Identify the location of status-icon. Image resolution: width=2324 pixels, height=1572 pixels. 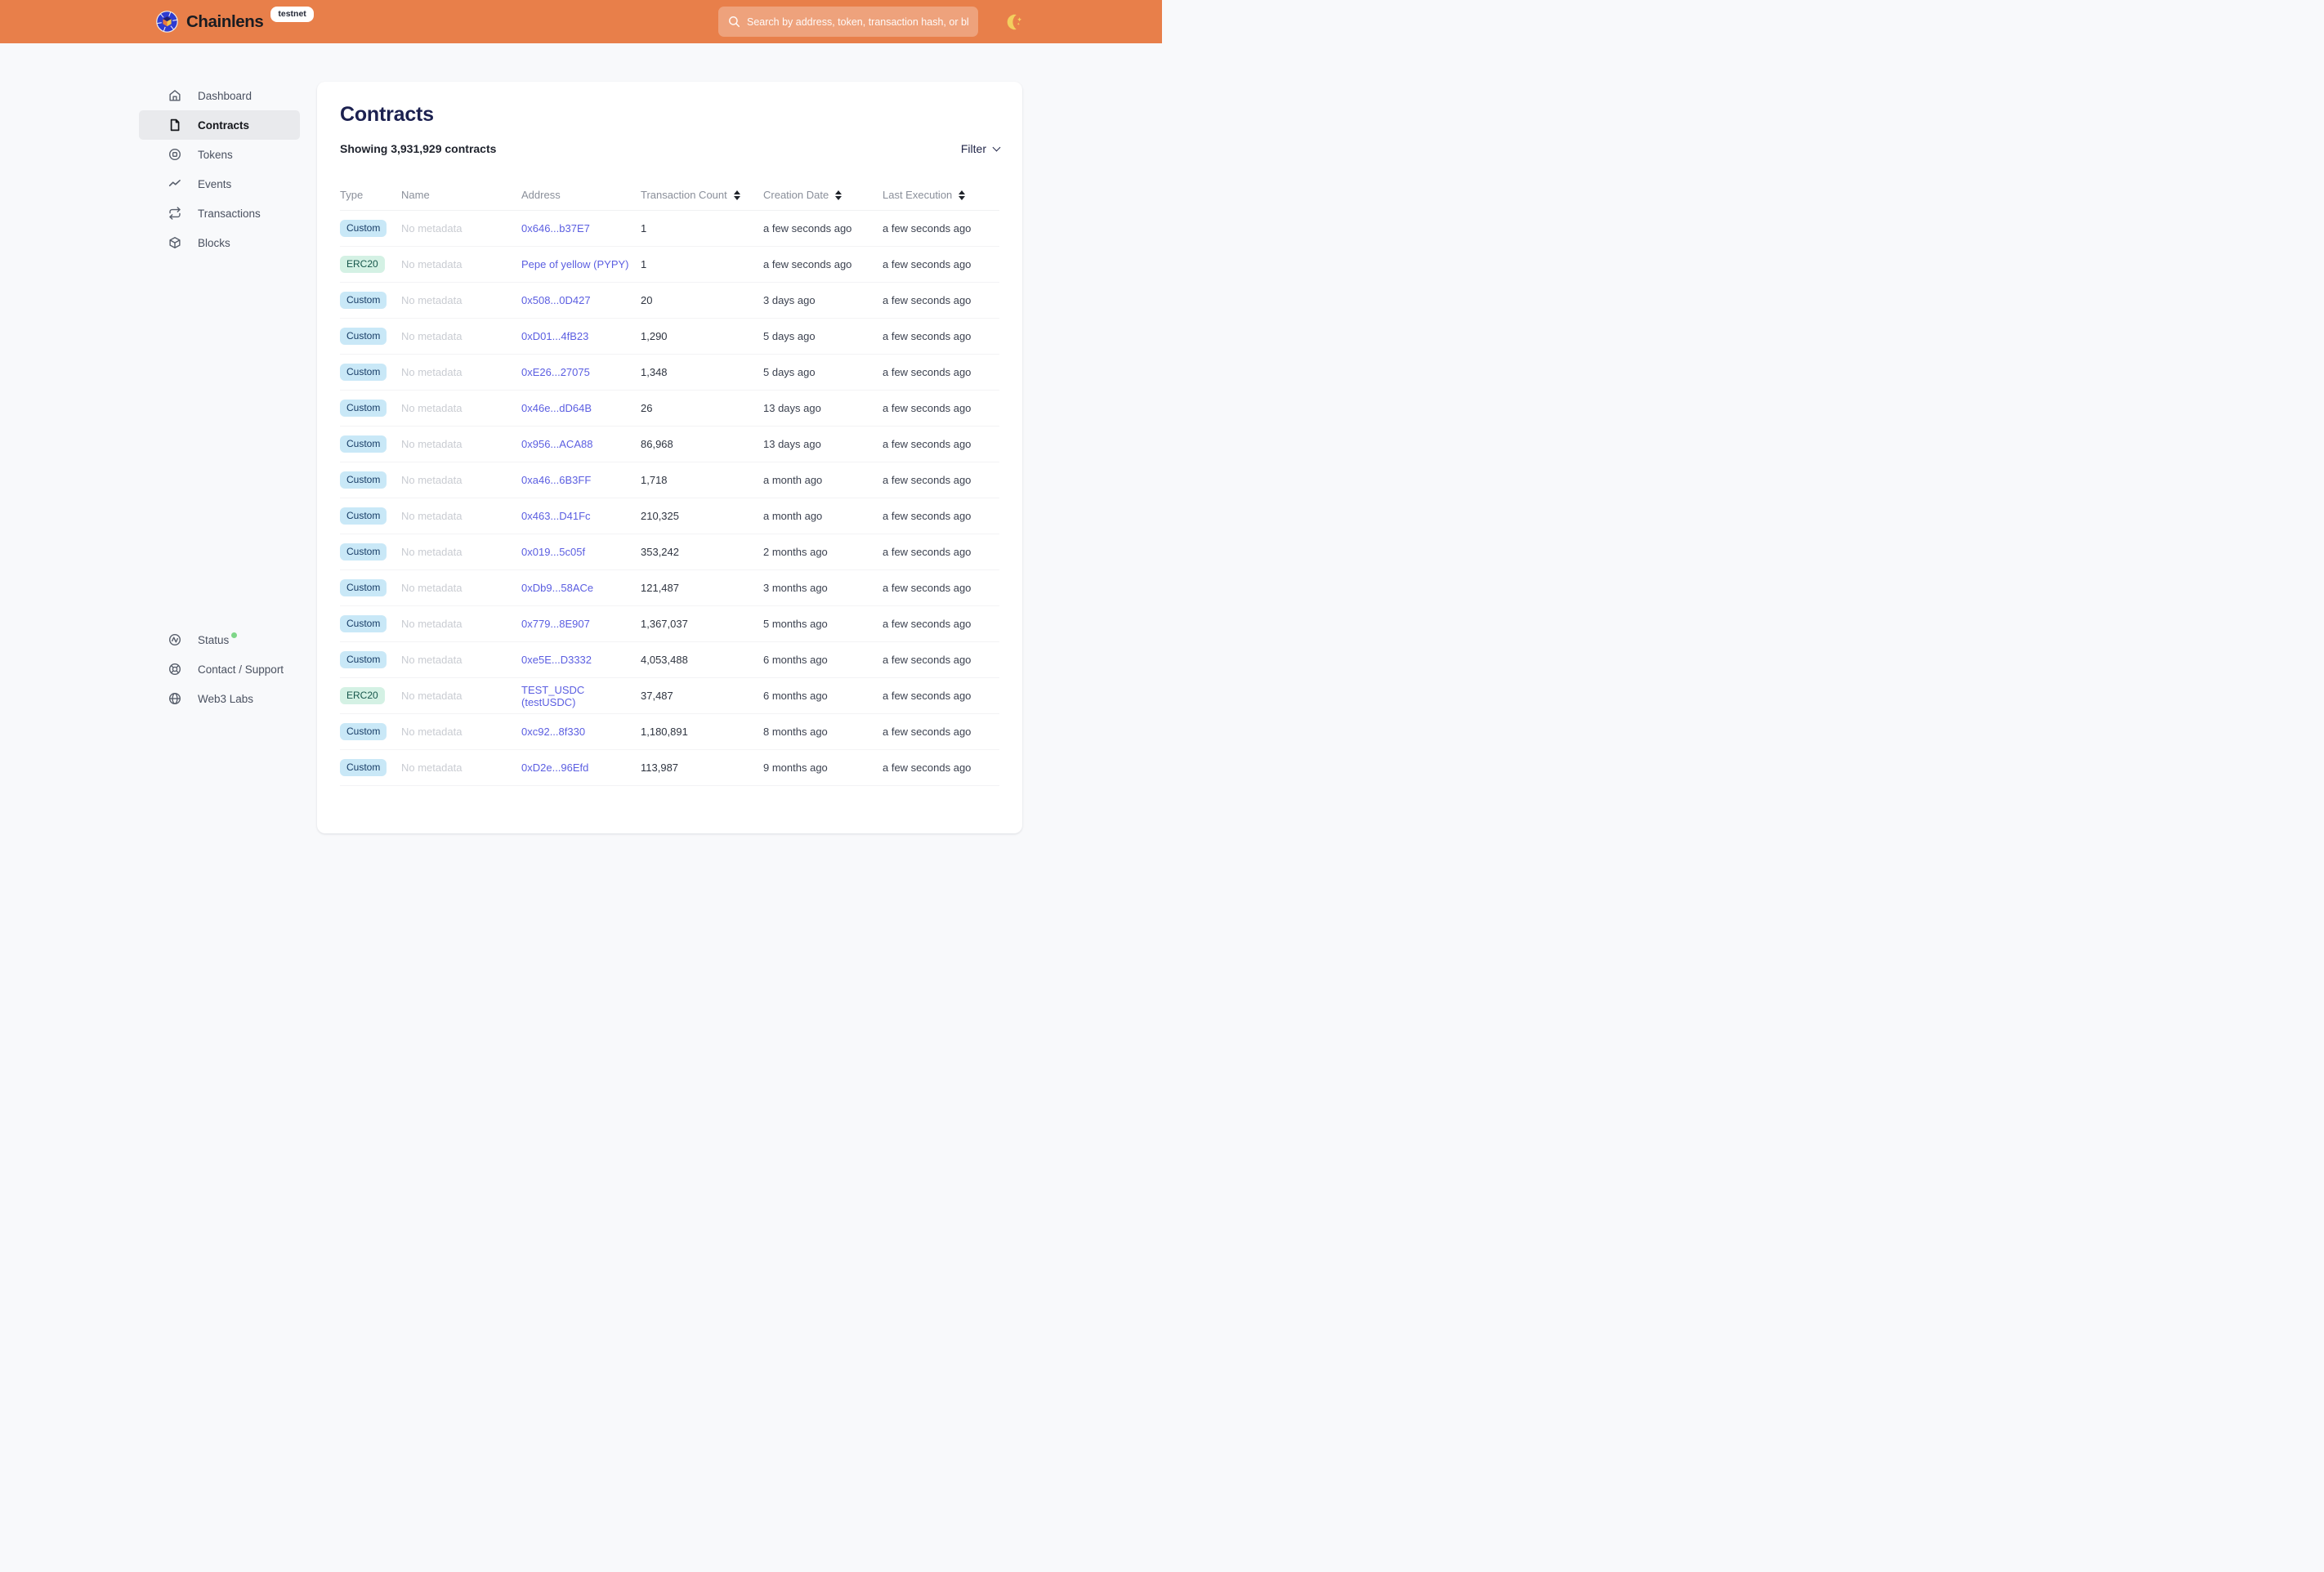
(175, 639).